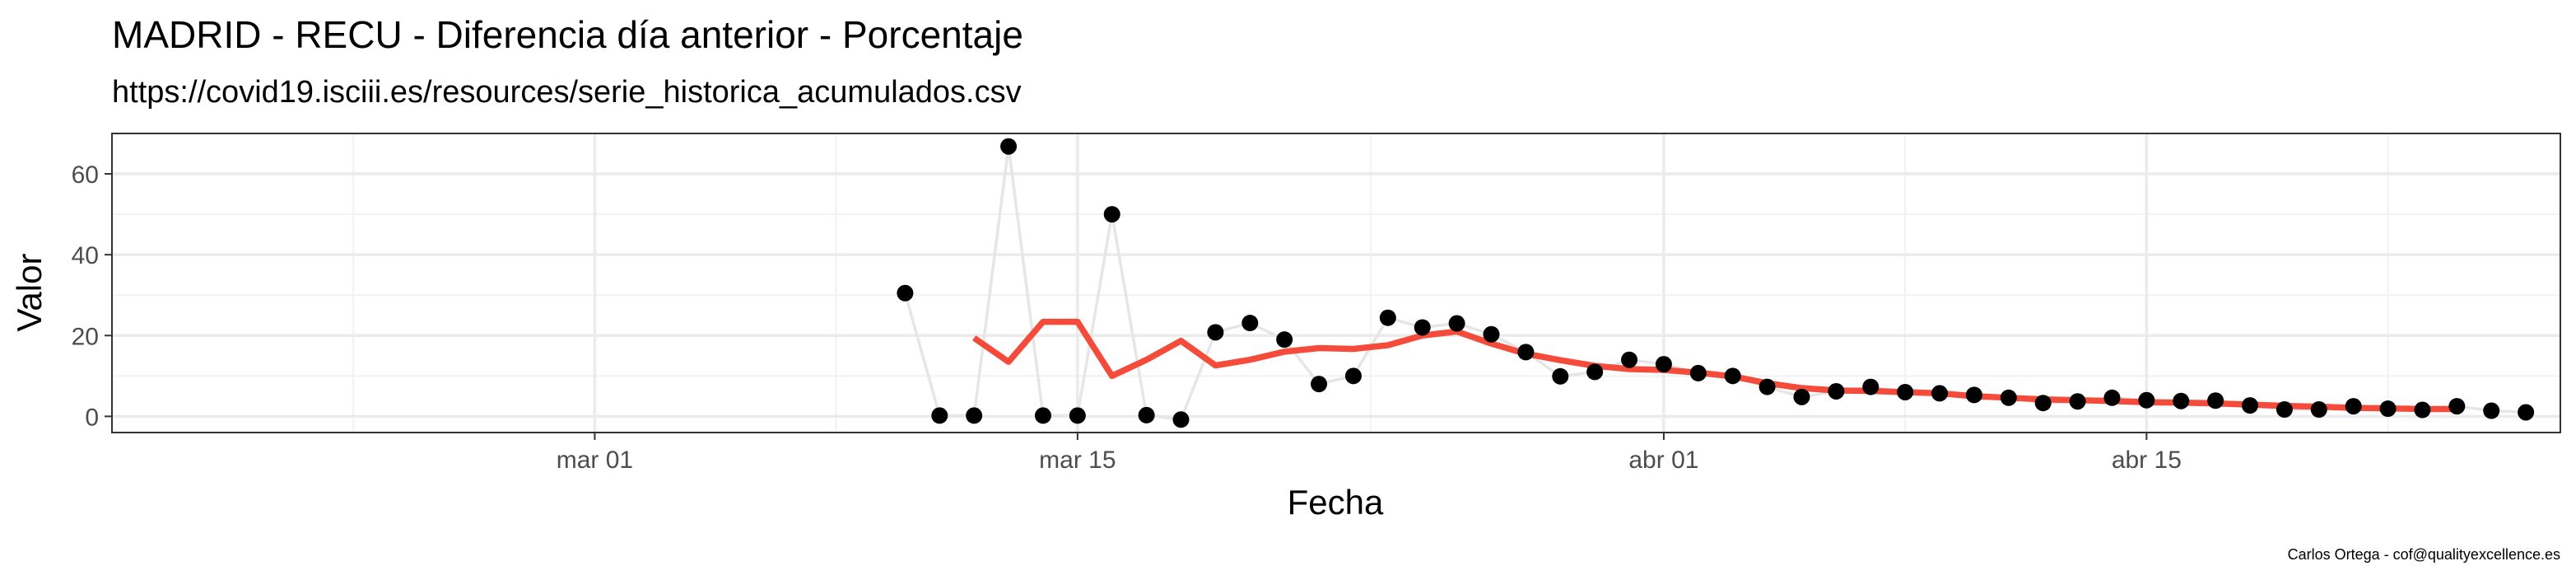 The width and height of the screenshot is (2576, 580). Describe the element at coordinates (85, 255) in the screenshot. I see `y-tick-label: 40` at that location.